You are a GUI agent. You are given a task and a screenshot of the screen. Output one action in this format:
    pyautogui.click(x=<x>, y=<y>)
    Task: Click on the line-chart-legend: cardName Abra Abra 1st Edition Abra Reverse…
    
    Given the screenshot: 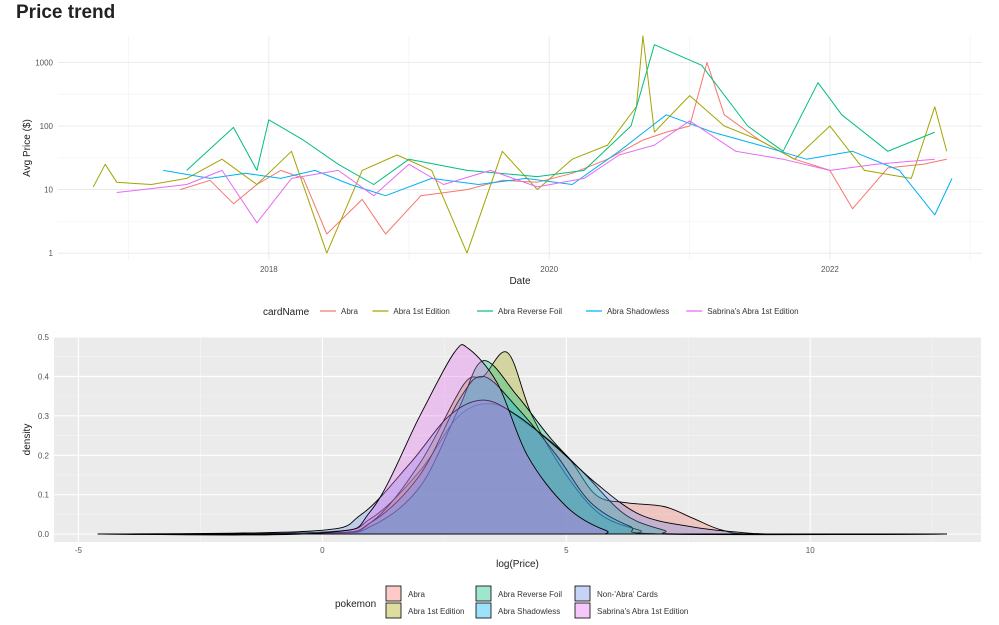 What is the action you would take?
    pyautogui.click(x=531, y=312)
    